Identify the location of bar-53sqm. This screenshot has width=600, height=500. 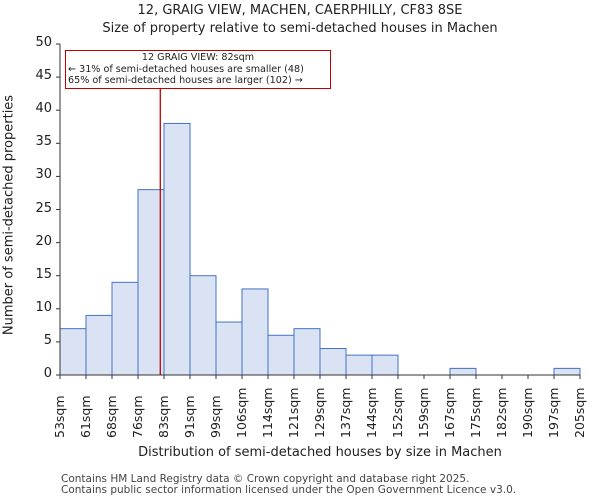
(73, 352).